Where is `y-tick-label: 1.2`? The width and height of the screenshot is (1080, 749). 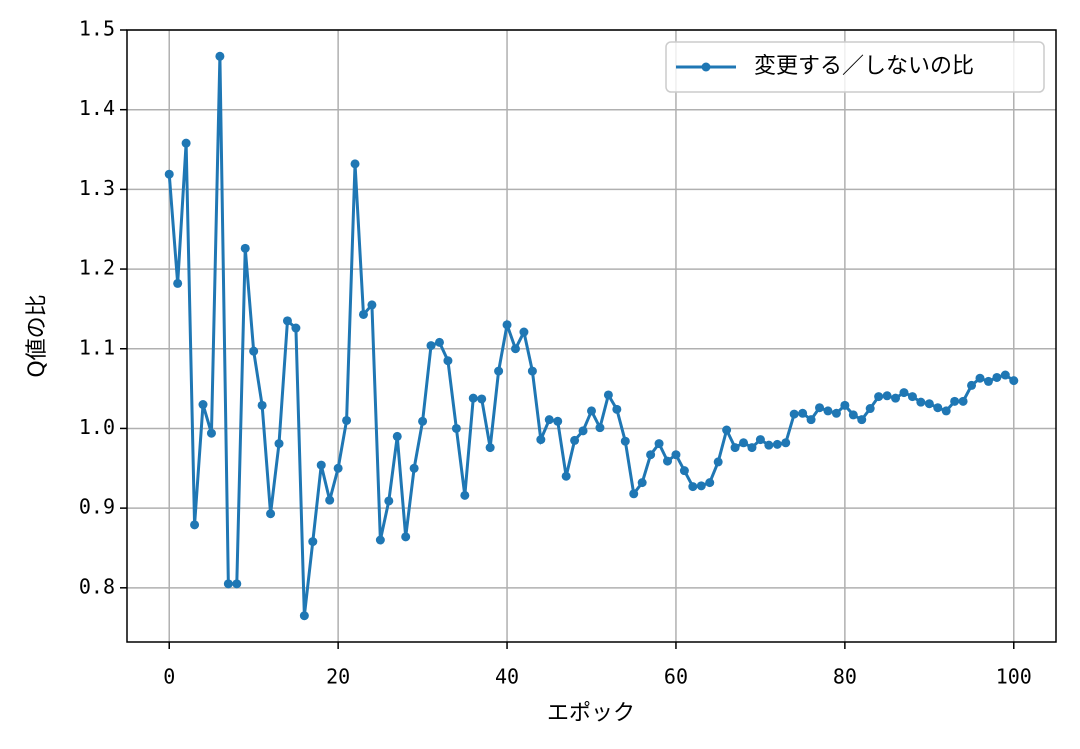 y-tick-label: 1.2 is located at coordinates (97, 268).